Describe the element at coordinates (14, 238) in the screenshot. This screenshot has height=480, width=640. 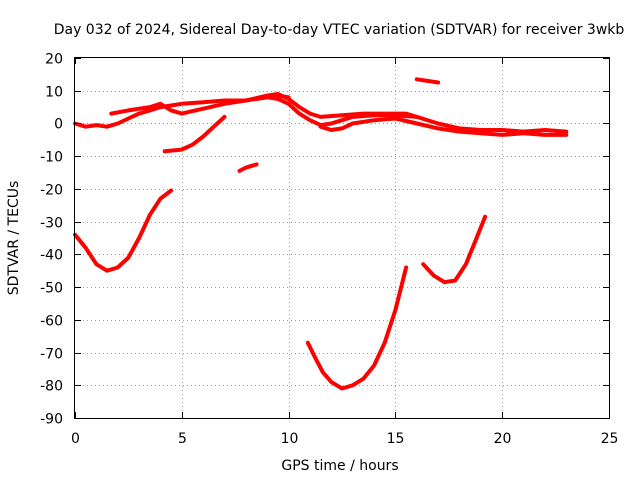
I see `y-axis-label: SDTVAR / TECUs` at that location.